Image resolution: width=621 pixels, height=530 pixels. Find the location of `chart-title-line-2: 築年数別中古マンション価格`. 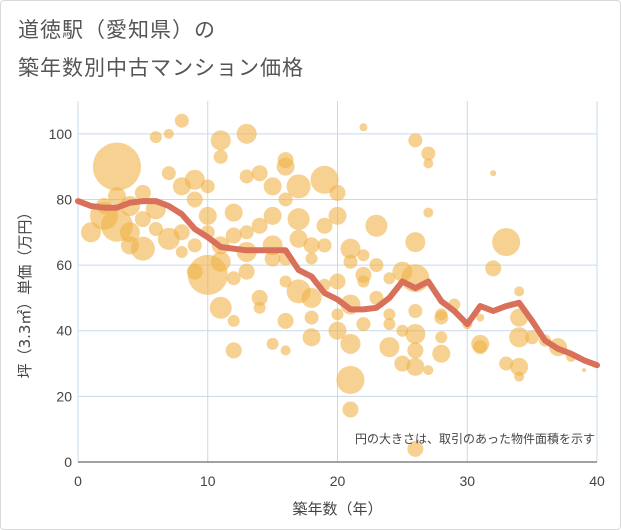

chart-title-line-2: 築年数別中古マンション価格 is located at coordinates (161, 68).